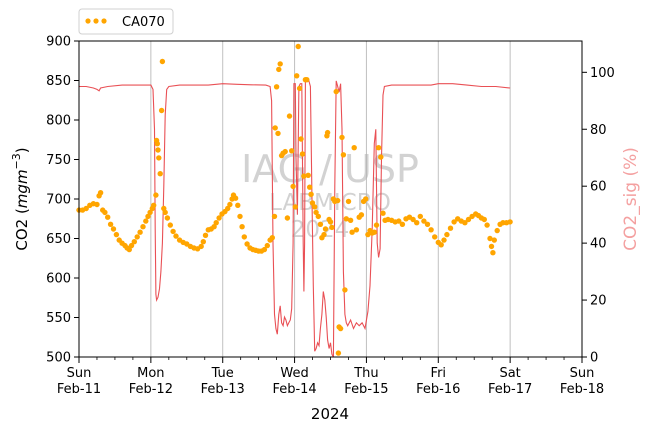 This screenshot has width=653, height=433. Describe the element at coordinates (602, 73) in the screenshot. I see `right-tick-label-5: 100` at that location.